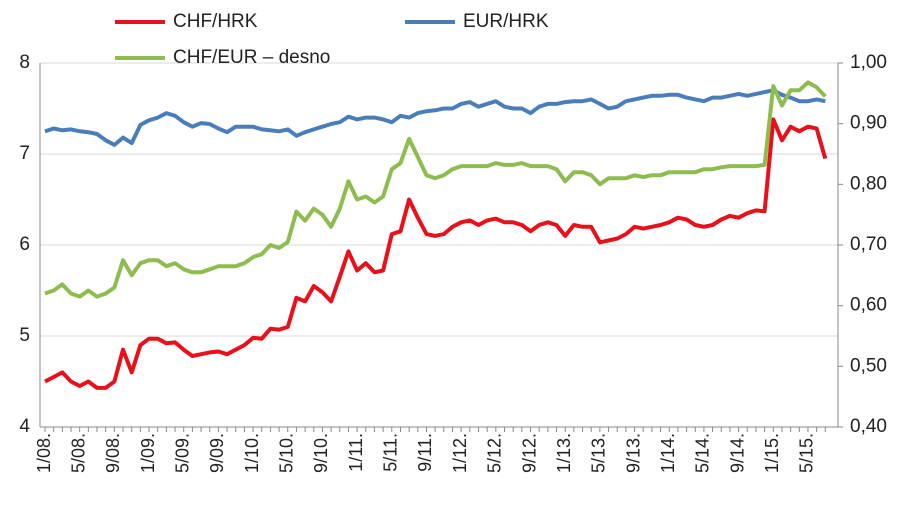  What do you see at coordinates (495, 453) in the screenshot?
I see `x-tick-label: 5/12.` at bounding box center [495, 453].